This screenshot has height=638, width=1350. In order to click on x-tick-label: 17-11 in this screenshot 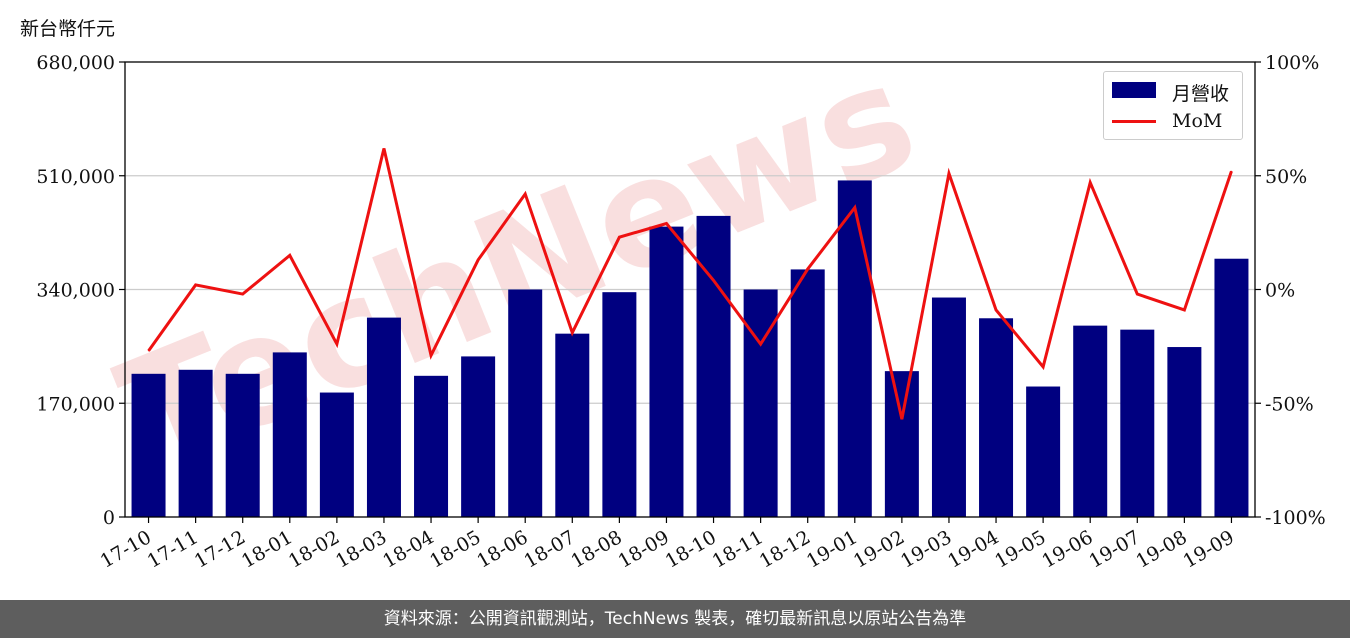, I will do `click(173, 549)`.